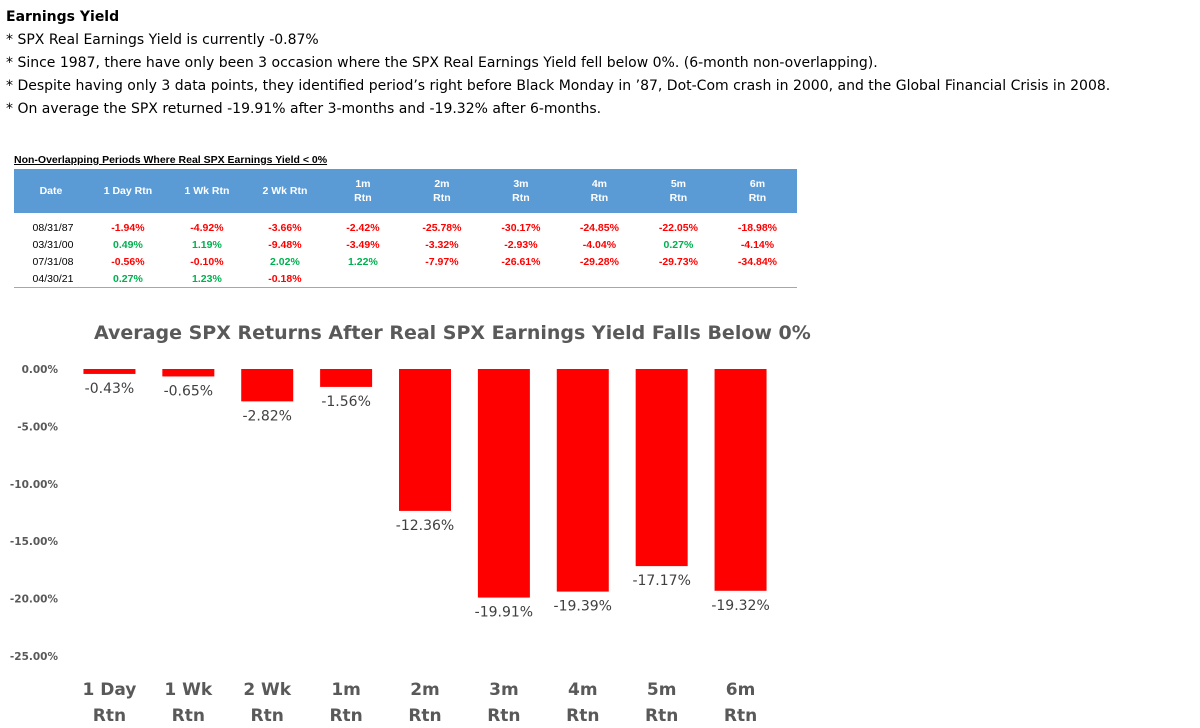 This screenshot has width=1200, height=728. Describe the element at coordinates (599, 261) in the screenshot. I see `return-cell: -29.28%` at that location.